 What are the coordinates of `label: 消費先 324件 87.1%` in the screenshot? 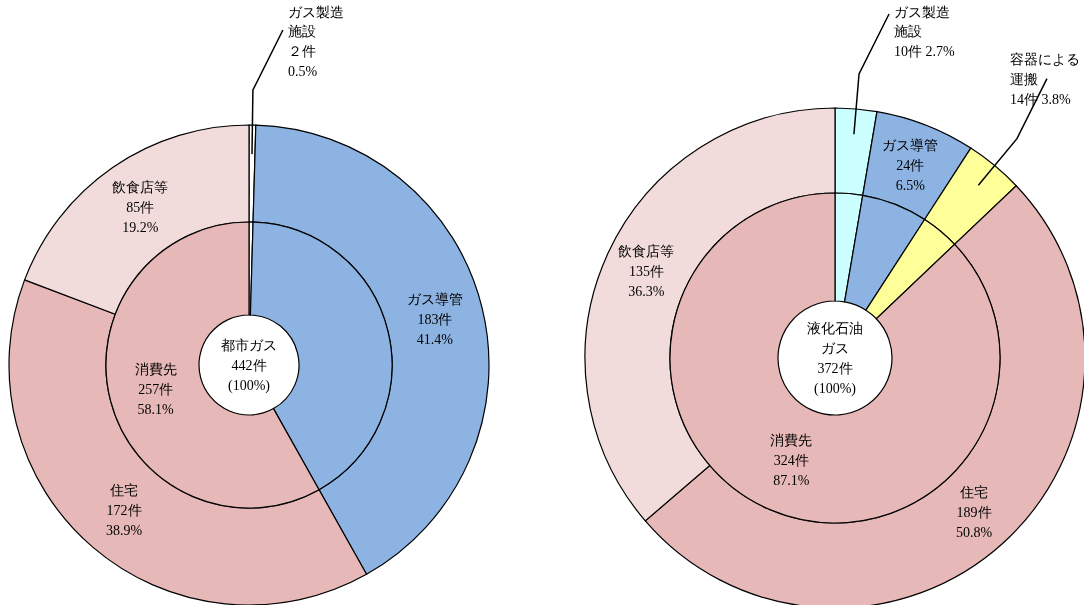 It's located at (791, 460).